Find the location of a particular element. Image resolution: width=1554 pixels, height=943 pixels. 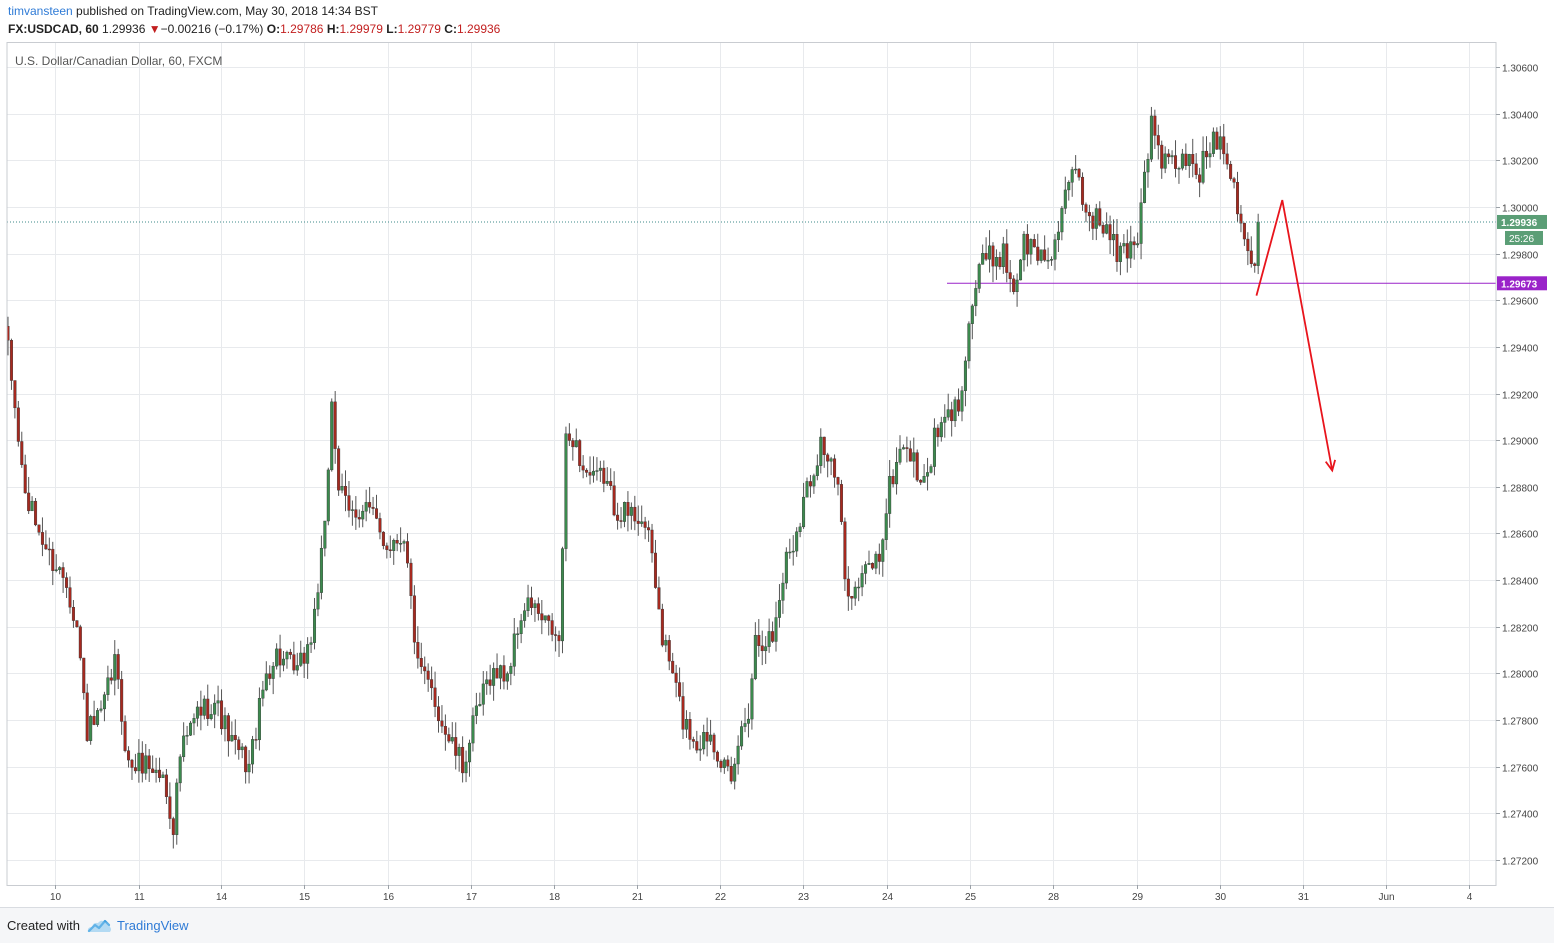

tradingview-cloud-icon is located at coordinates (99, 925).